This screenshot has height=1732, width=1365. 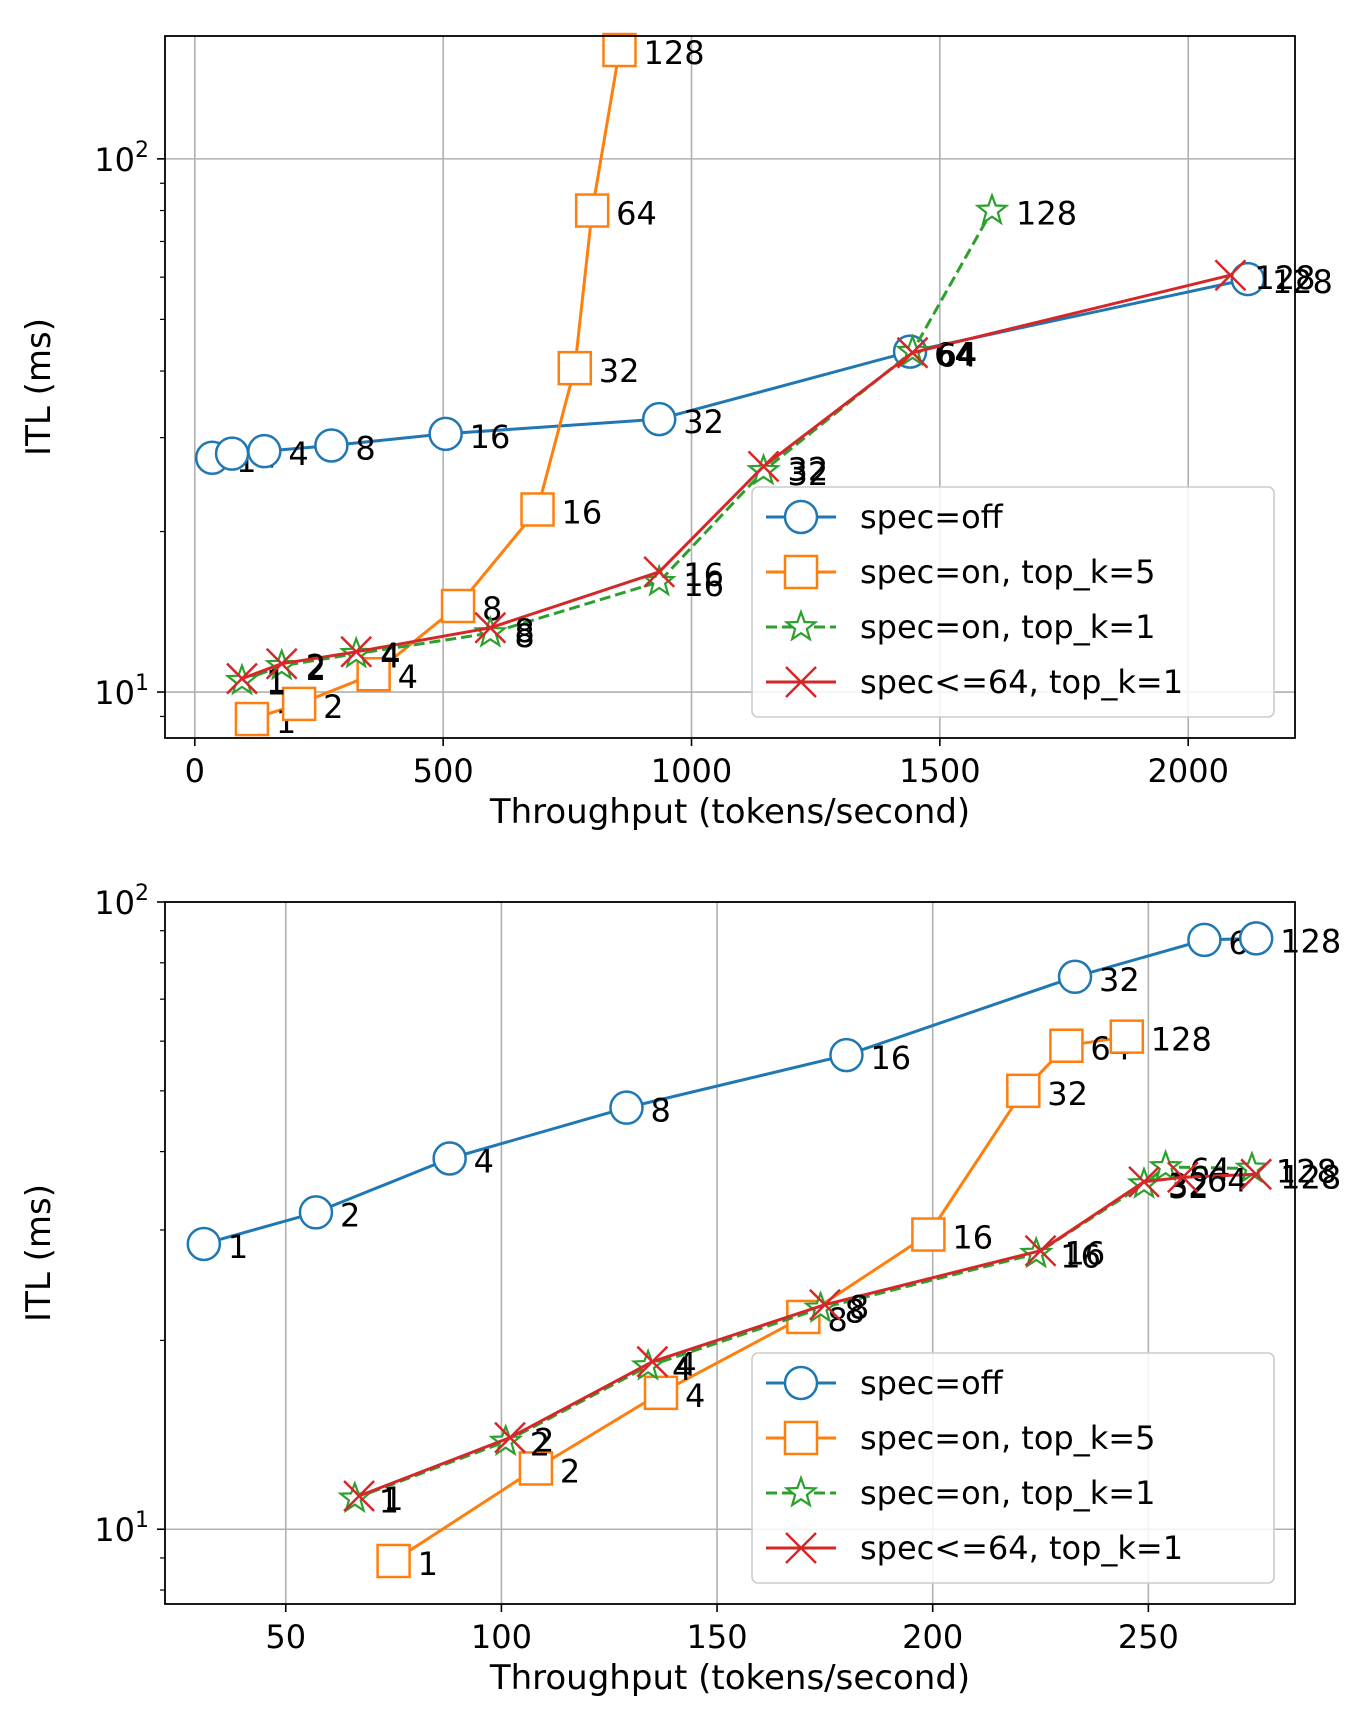 What do you see at coordinates (939, 771) in the screenshot?
I see `x-tick-label: 1500` at bounding box center [939, 771].